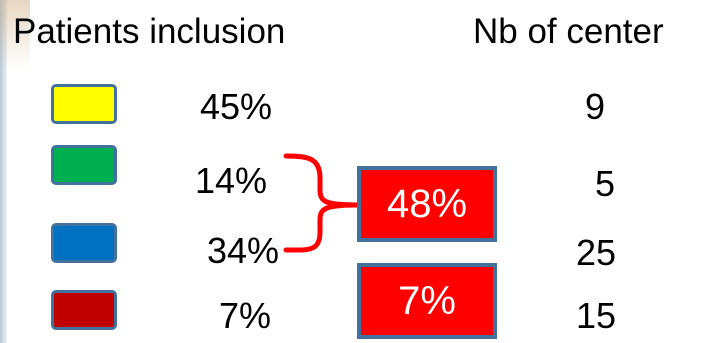 Image resolution: width=715 pixels, height=343 pixels. I want to click on color-swatch-dark-red, so click(84, 310).